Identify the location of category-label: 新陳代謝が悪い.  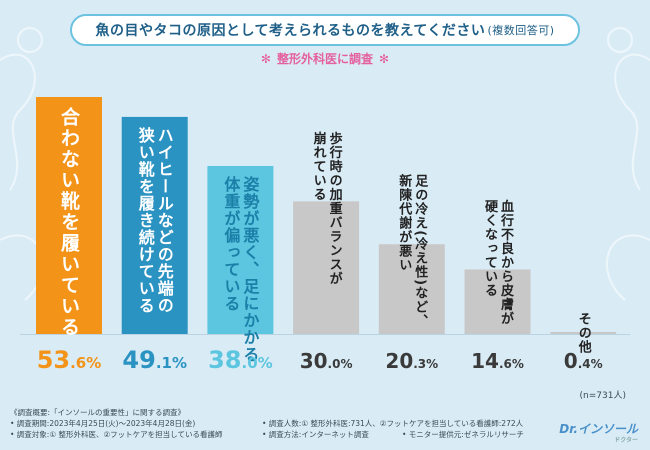
(404, 223).